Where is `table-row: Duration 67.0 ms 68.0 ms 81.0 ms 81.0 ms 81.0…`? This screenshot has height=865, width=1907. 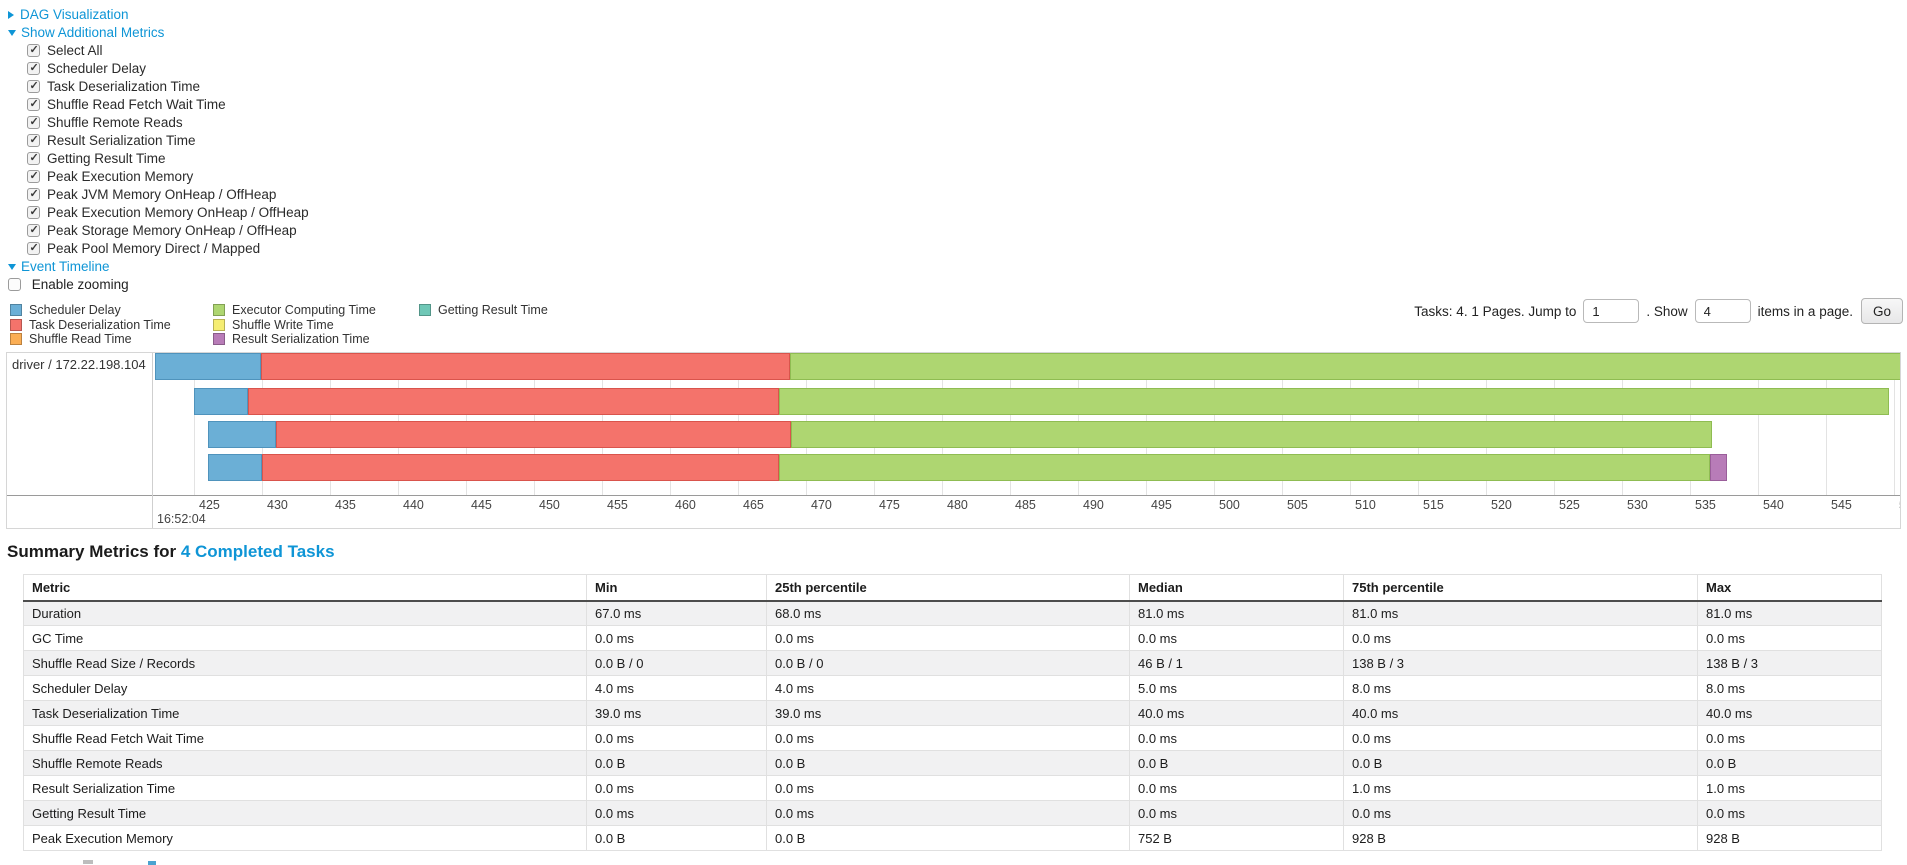
table-row: Duration 67.0 ms 68.0 ms 81.0 ms 81.0 ms 81.0… is located at coordinates (952, 613).